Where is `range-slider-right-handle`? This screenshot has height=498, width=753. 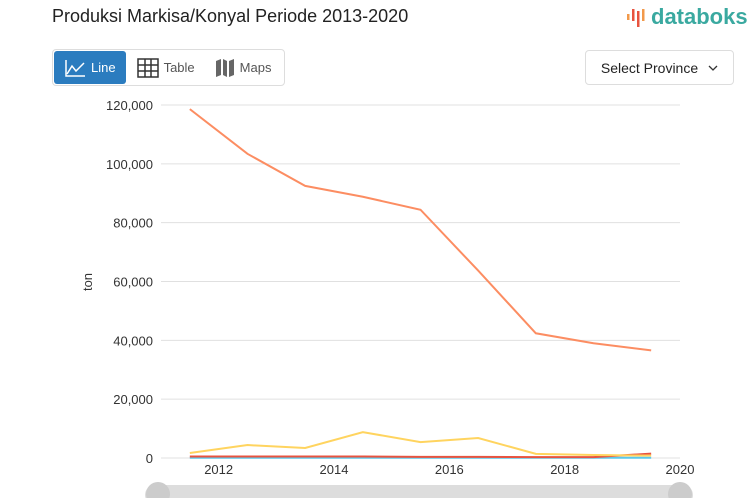
range-slider-right-handle is located at coordinates (680, 490).